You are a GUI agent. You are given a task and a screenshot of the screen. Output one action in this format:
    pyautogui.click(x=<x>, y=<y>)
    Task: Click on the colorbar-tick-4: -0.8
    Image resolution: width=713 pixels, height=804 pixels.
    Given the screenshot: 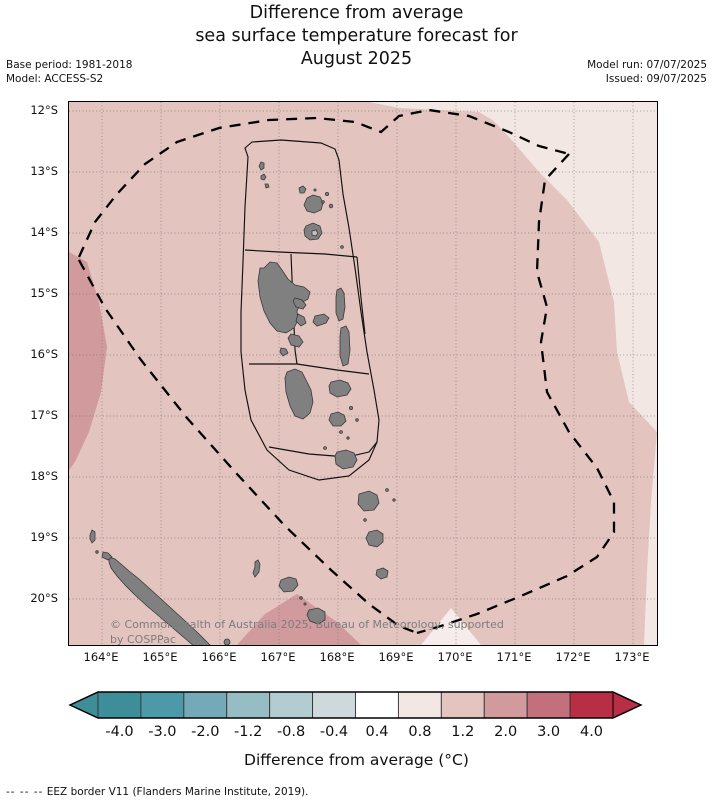 What is the action you would take?
    pyautogui.click(x=291, y=732)
    